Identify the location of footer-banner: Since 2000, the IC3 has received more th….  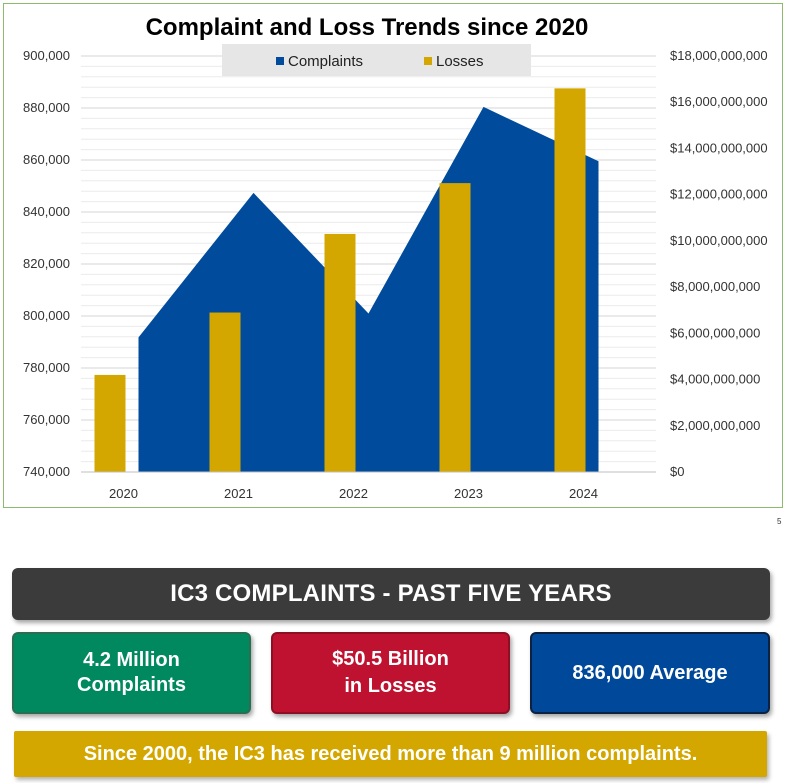
(390, 754).